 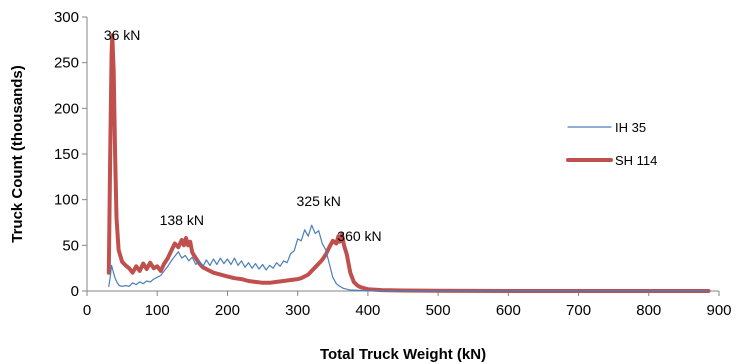 What do you see at coordinates (636, 160) in the screenshot?
I see `legend-label: SH 114` at bounding box center [636, 160].